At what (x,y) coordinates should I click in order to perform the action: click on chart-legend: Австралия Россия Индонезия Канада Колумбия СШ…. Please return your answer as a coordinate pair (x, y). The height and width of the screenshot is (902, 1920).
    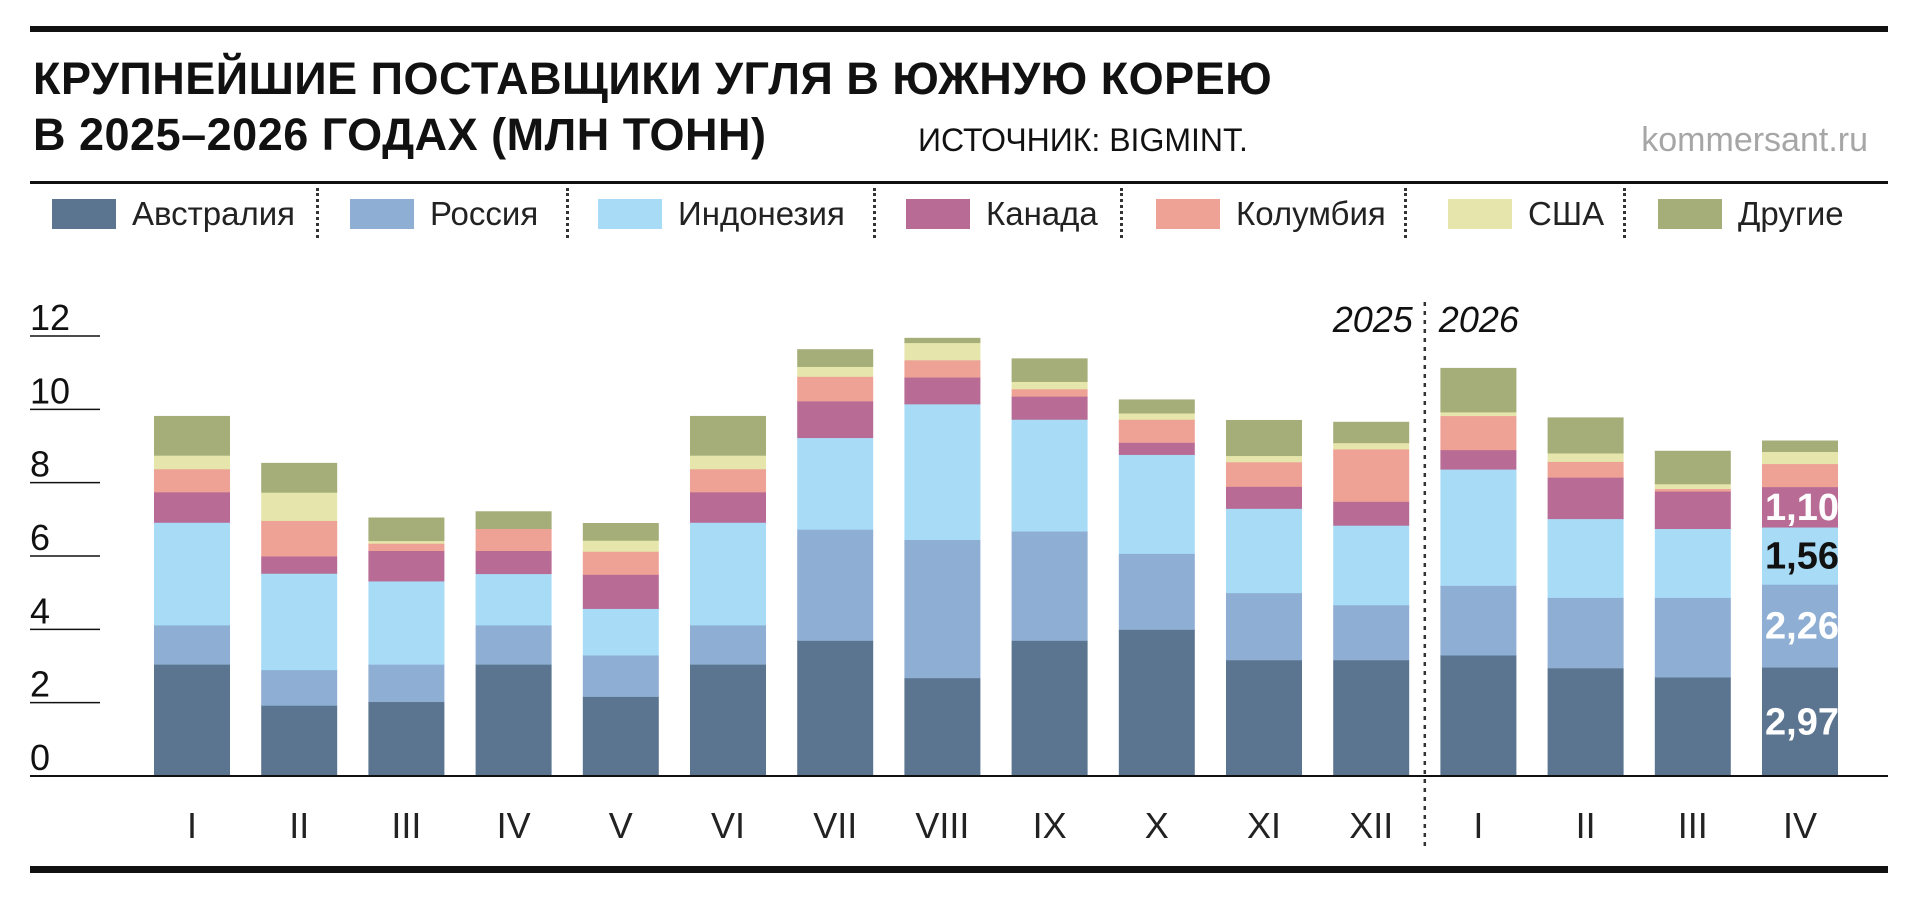
    Looking at the image, I should click on (959, 214).